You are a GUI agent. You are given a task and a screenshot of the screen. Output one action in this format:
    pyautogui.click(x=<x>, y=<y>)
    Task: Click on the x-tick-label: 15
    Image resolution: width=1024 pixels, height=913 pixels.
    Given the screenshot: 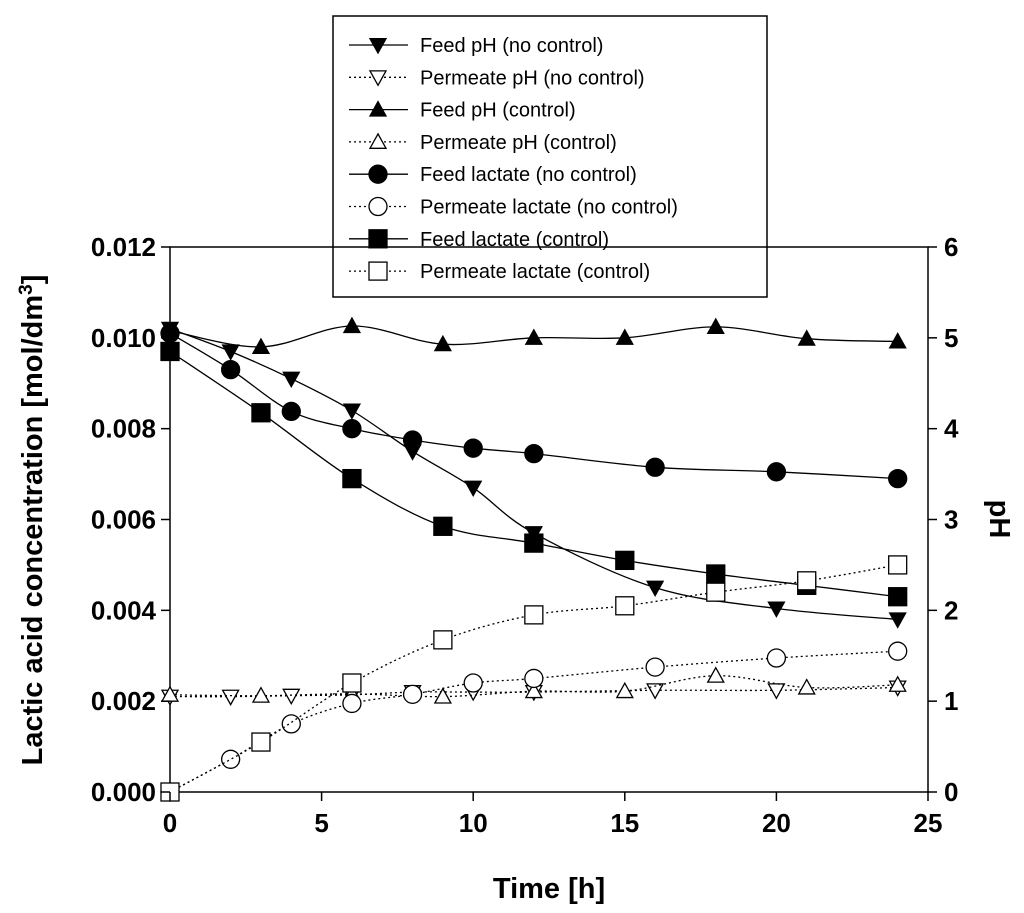 What is the action you would take?
    pyautogui.click(x=624, y=823)
    